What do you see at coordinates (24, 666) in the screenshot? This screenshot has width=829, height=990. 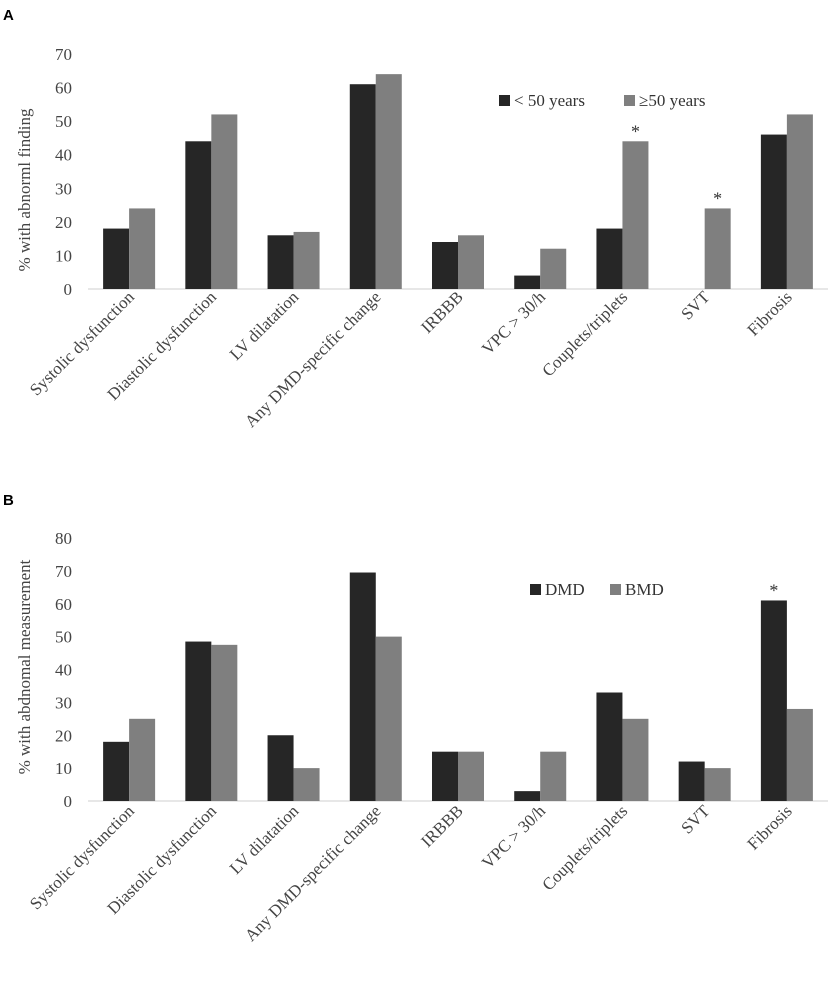 I see `panel-b-ylabel: % with abdnomal measurement` at bounding box center [24, 666].